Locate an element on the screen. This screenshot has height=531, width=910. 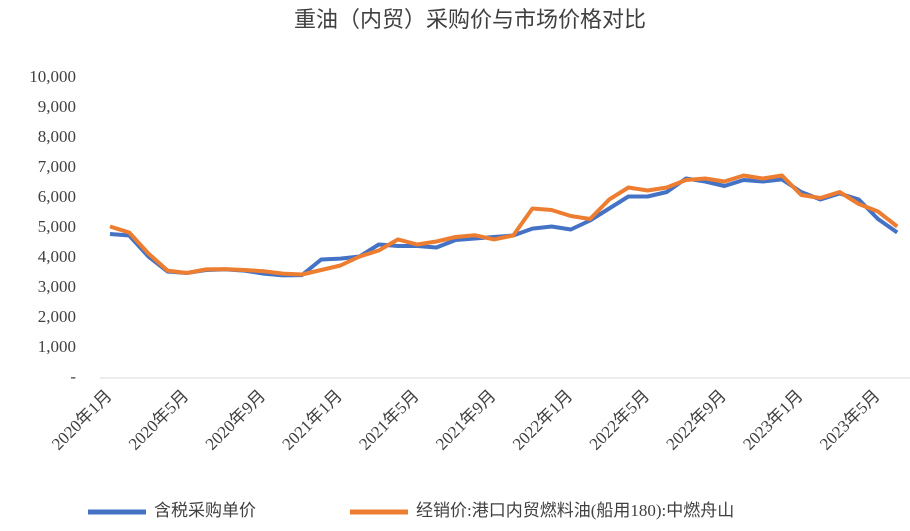
y-tick-label: 2,000 is located at coordinates (57, 316).